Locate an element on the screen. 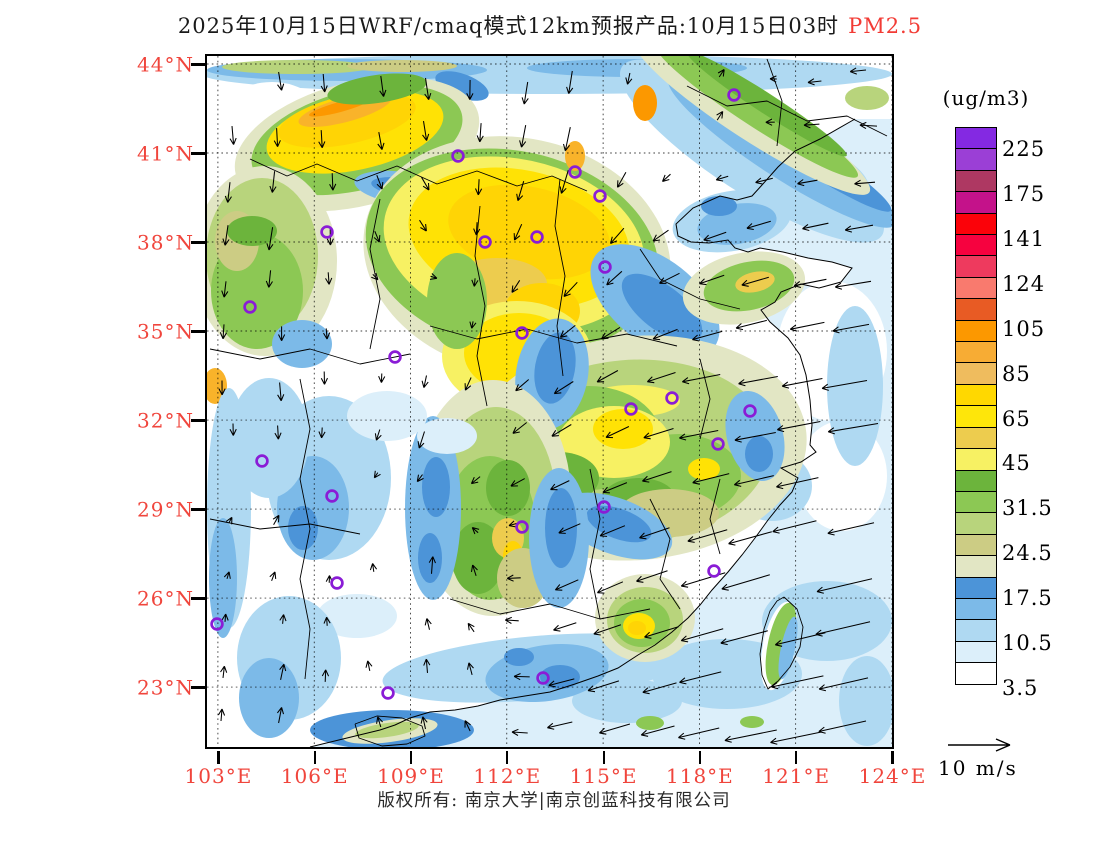 Image resolution: width=1100 pixels, height=850 pixels. colorbar is located at coordinates (976, 406).